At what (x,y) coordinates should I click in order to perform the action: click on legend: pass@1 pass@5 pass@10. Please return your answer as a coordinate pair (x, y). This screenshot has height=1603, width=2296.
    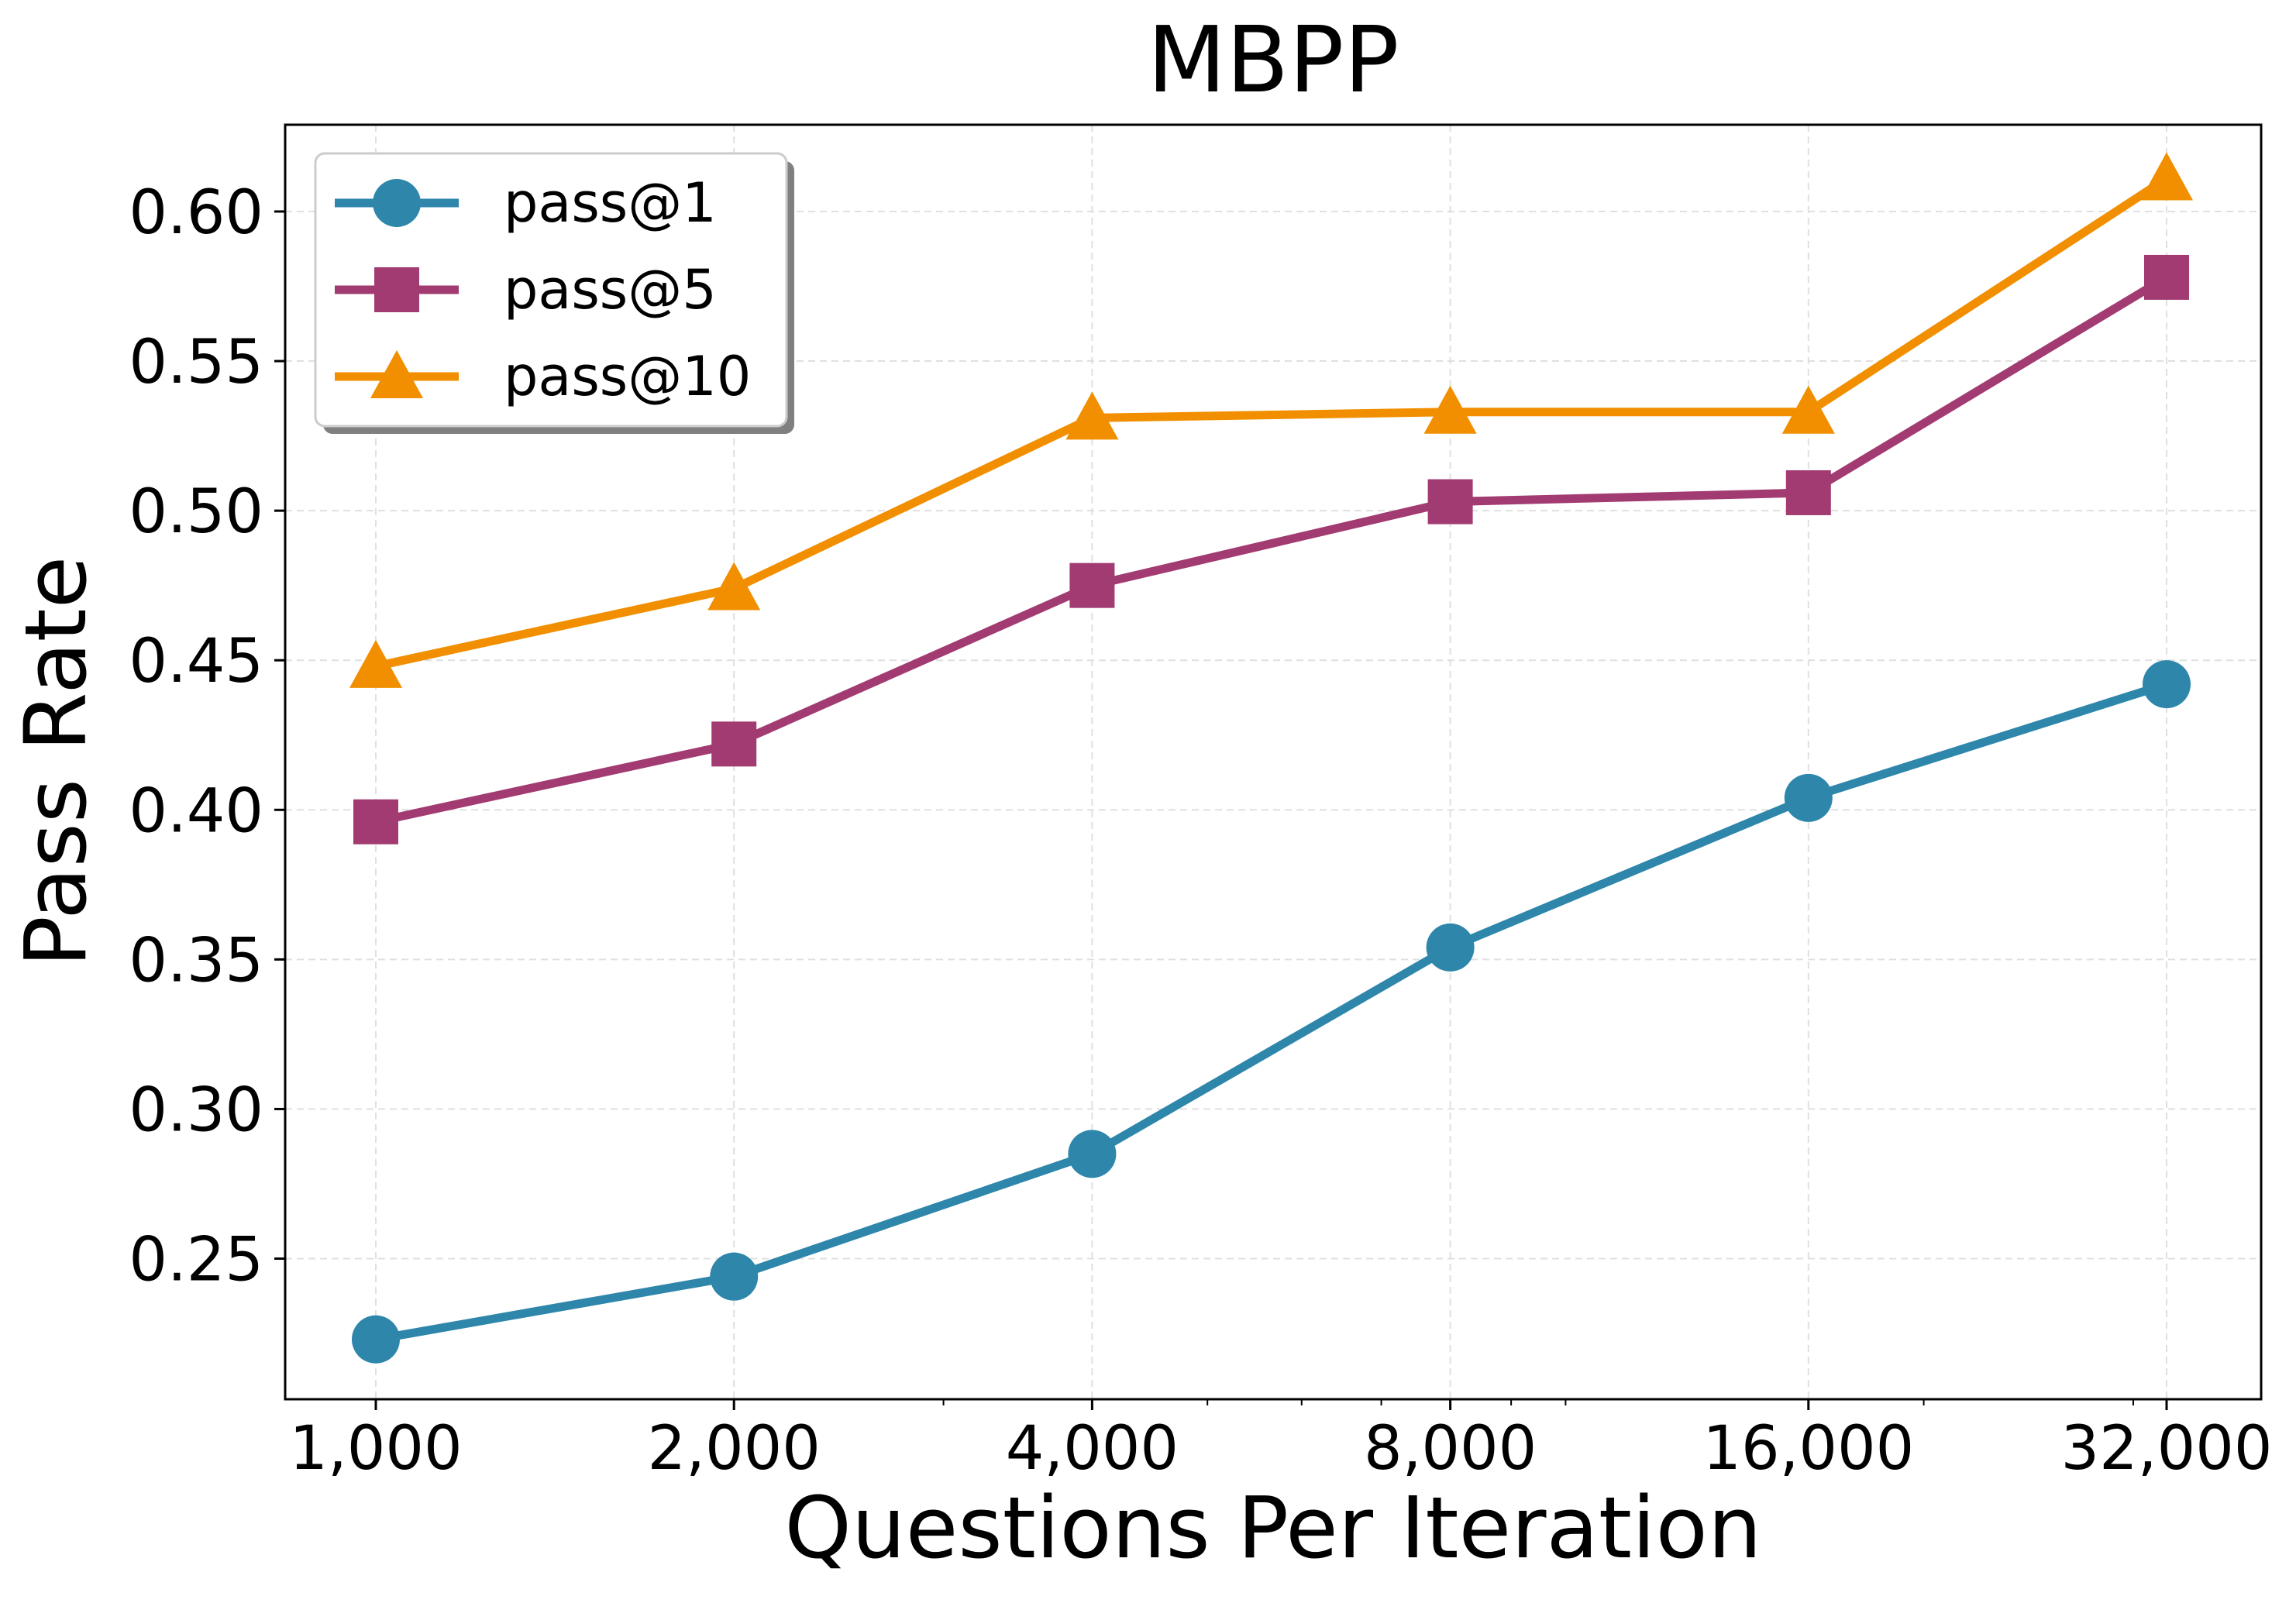
    Looking at the image, I should click on (554, 293).